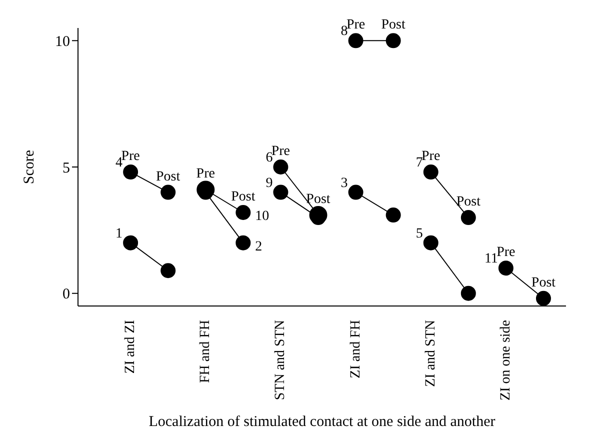  I want to click on series-label: 7, so click(419, 163).